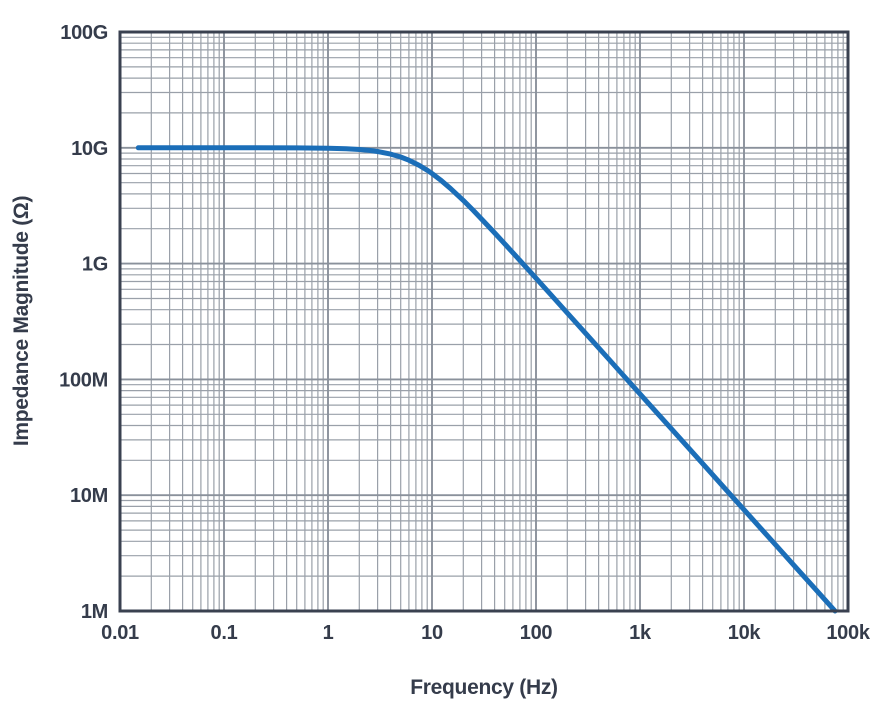 The height and width of the screenshot is (712, 886). I want to click on x-tick-label: 100k, so click(848, 633).